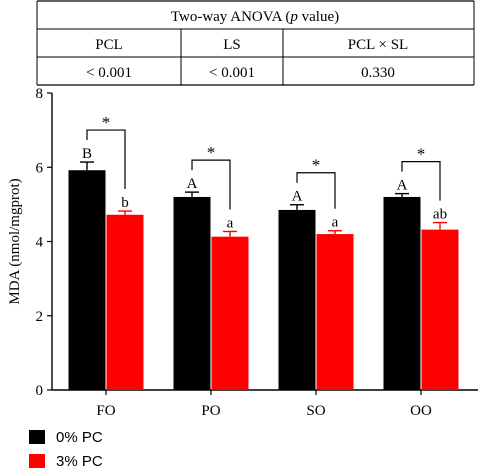  What do you see at coordinates (232, 73) in the screenshot?
I see `table-value-ls: < 0.001` at bounding box center [232, 73].